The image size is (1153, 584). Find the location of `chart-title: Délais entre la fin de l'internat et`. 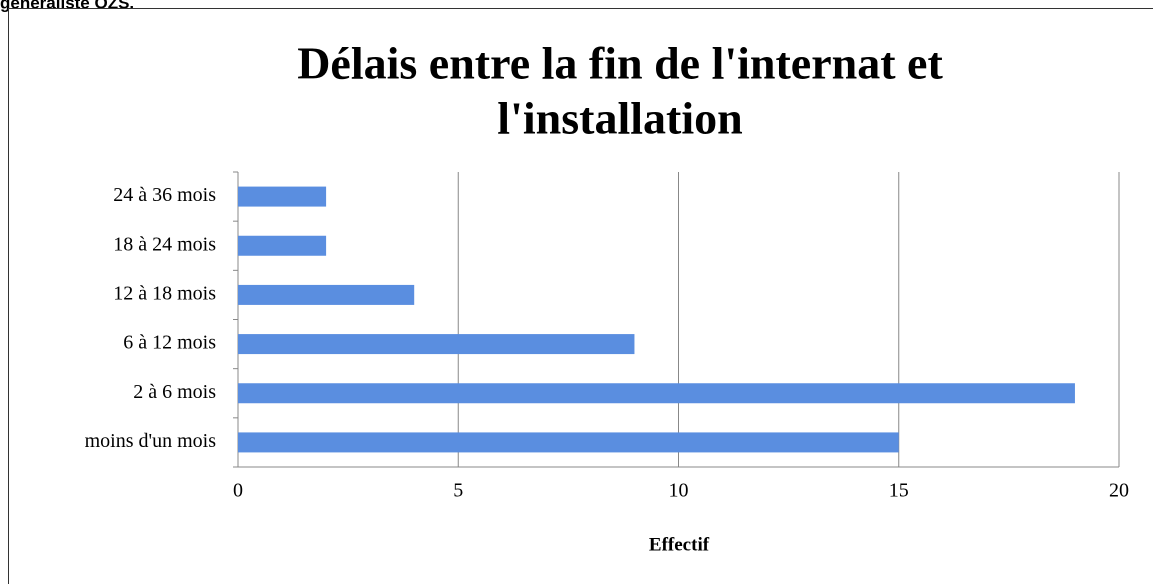

chart-title: Délais entre la fin de l'internat et is located at coordinates (620, 63).